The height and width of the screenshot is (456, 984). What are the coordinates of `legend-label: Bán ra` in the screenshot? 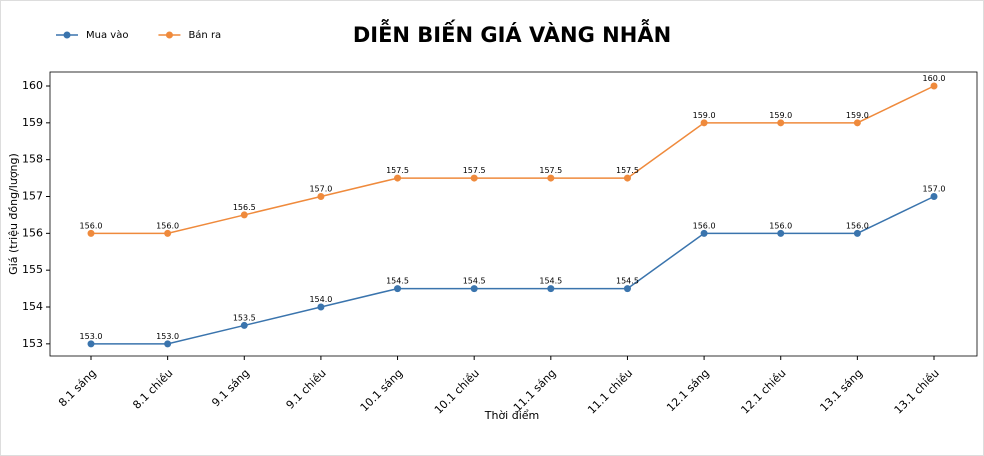 It's located at (204, 35).